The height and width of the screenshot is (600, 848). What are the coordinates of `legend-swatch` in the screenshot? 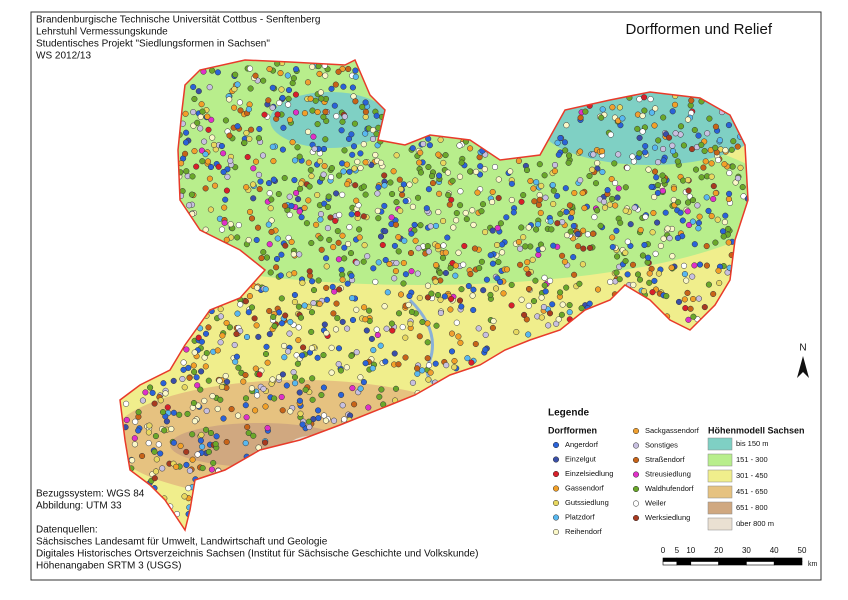 It's located at (720, 524).